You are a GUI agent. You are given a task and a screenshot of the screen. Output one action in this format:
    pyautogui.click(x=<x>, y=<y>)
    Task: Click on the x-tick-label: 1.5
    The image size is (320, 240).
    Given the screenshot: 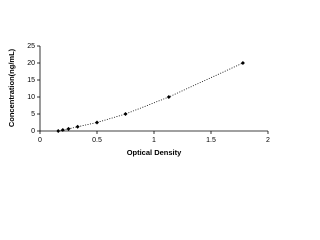 What is the action you would take?
    pyautogui.click(x=211, y=140)
    